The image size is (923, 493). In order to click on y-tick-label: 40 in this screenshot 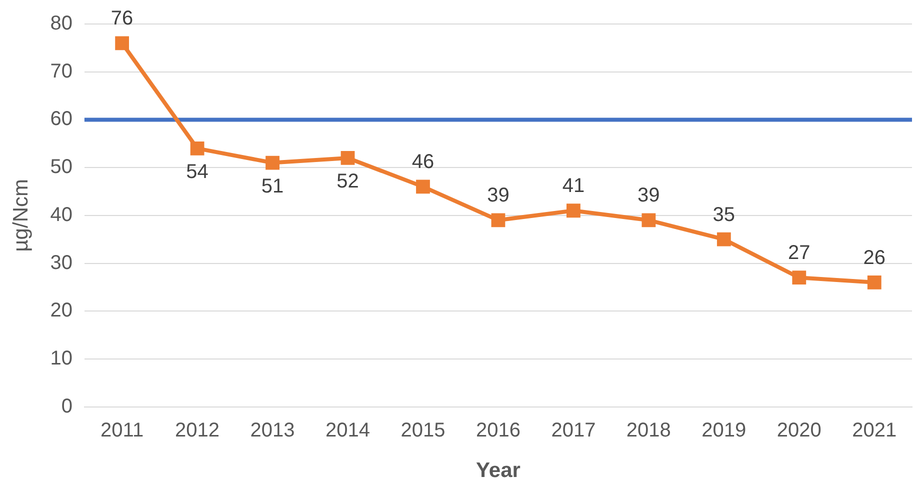, I will do `click(61, 215)`.